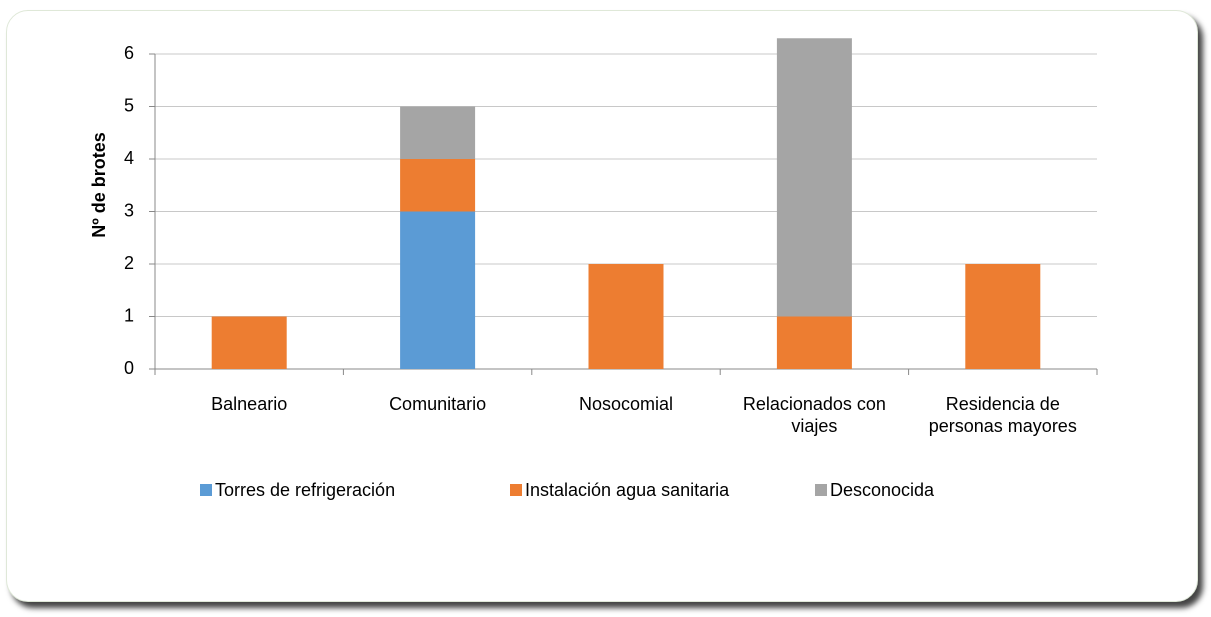 Image resolution: width=1211 pixels, height=617 pixels. What do you see at coordinates (305, 490) in the screenshot?
I see `legend-label: Torres de refrigeración` at bounding box center [305, 490].